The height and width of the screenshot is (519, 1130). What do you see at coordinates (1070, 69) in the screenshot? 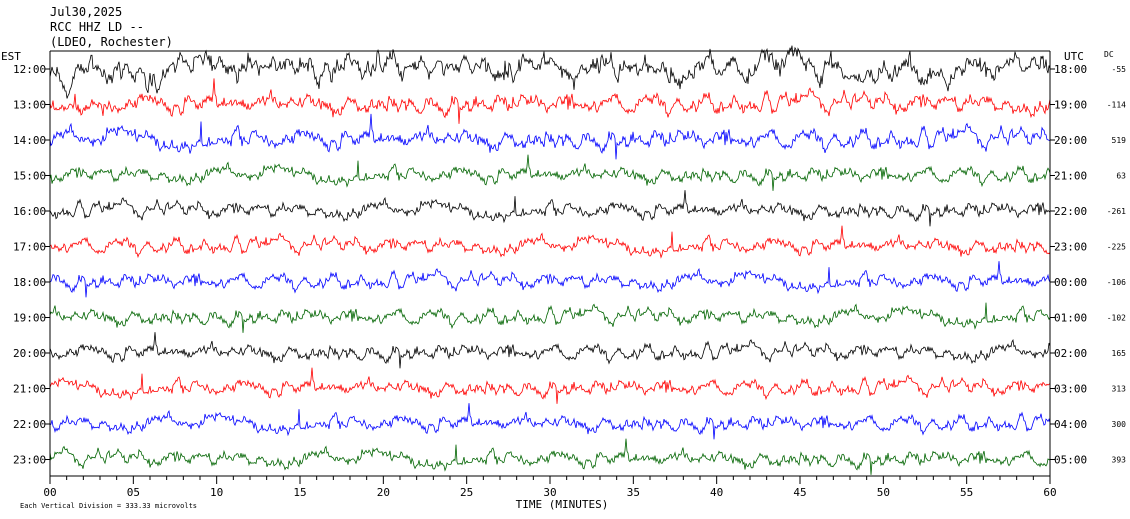
I see `utc-time-label: 18:00` at bounding box center [1070, 69].